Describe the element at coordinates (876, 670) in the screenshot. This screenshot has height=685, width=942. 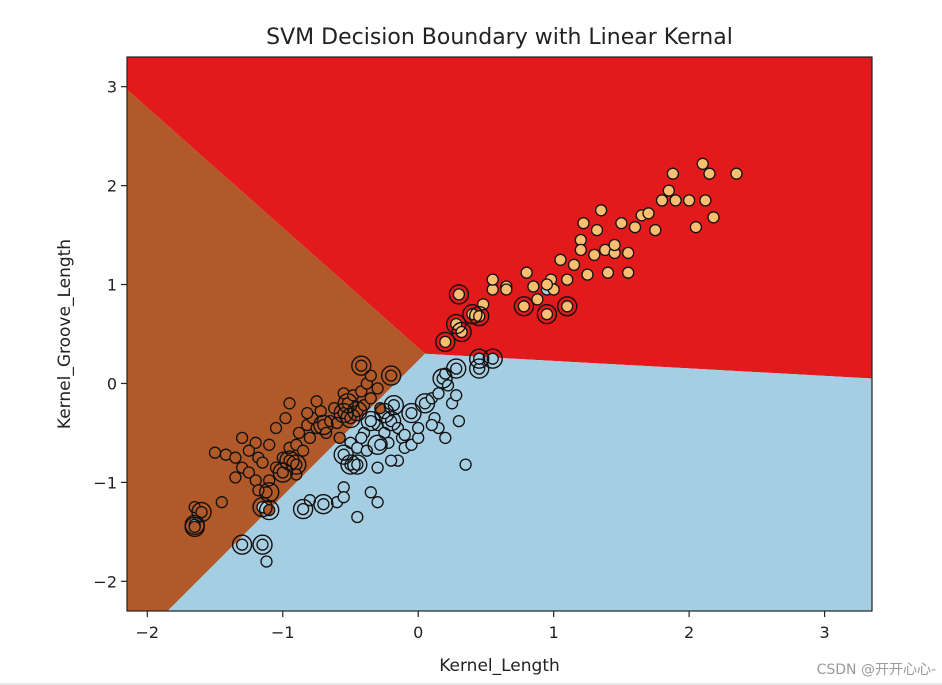
I see `watermark: CSDN @开开心心-` at that location.